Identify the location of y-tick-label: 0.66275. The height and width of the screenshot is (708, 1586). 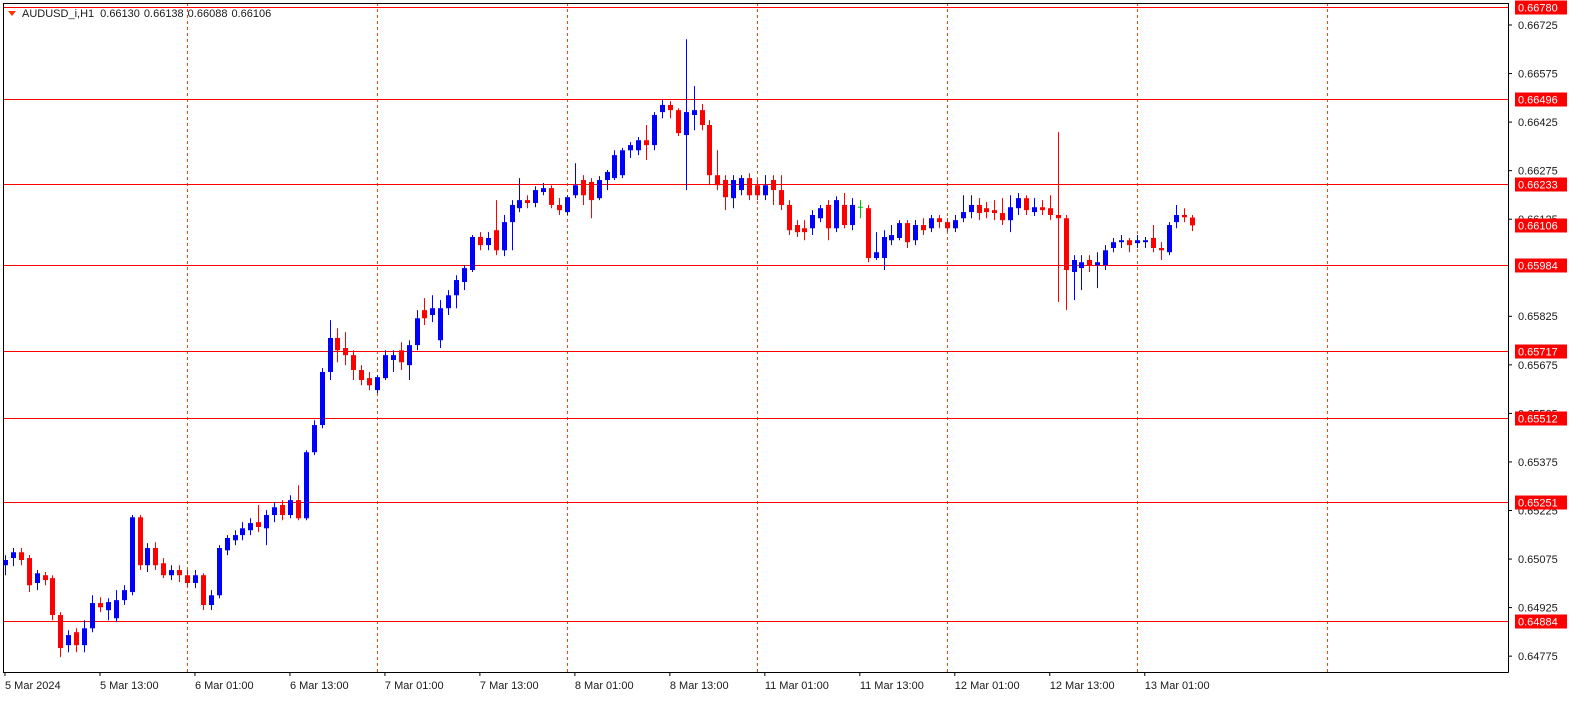
(1538, 172).